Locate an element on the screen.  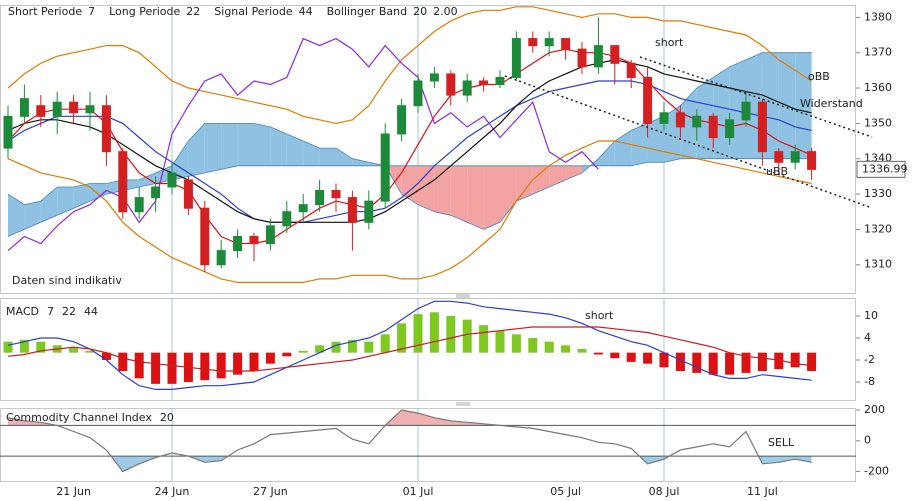
y-tick-label: 200 is located at coordinates (874, 409).